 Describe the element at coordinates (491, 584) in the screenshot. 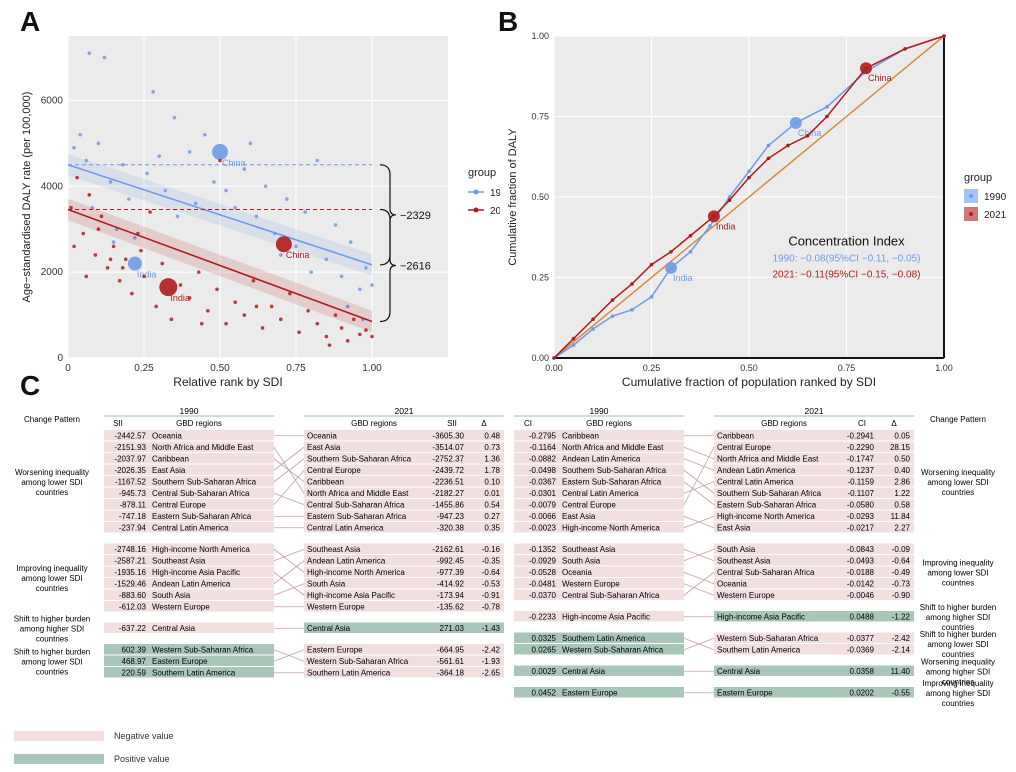

I see `cell-delta: -0.53` at that location.